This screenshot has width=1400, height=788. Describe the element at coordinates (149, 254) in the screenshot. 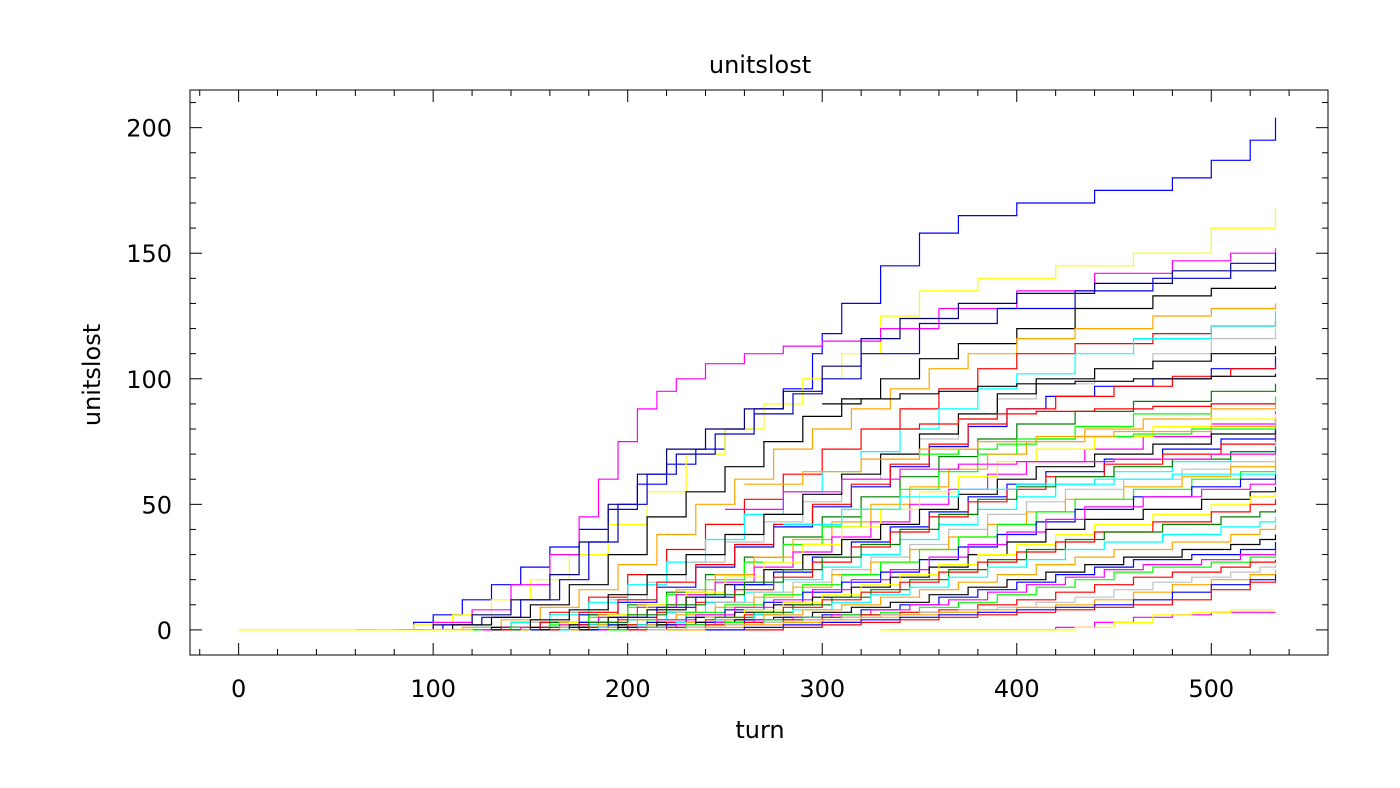

I see `y-tick-label: 150` at that location.